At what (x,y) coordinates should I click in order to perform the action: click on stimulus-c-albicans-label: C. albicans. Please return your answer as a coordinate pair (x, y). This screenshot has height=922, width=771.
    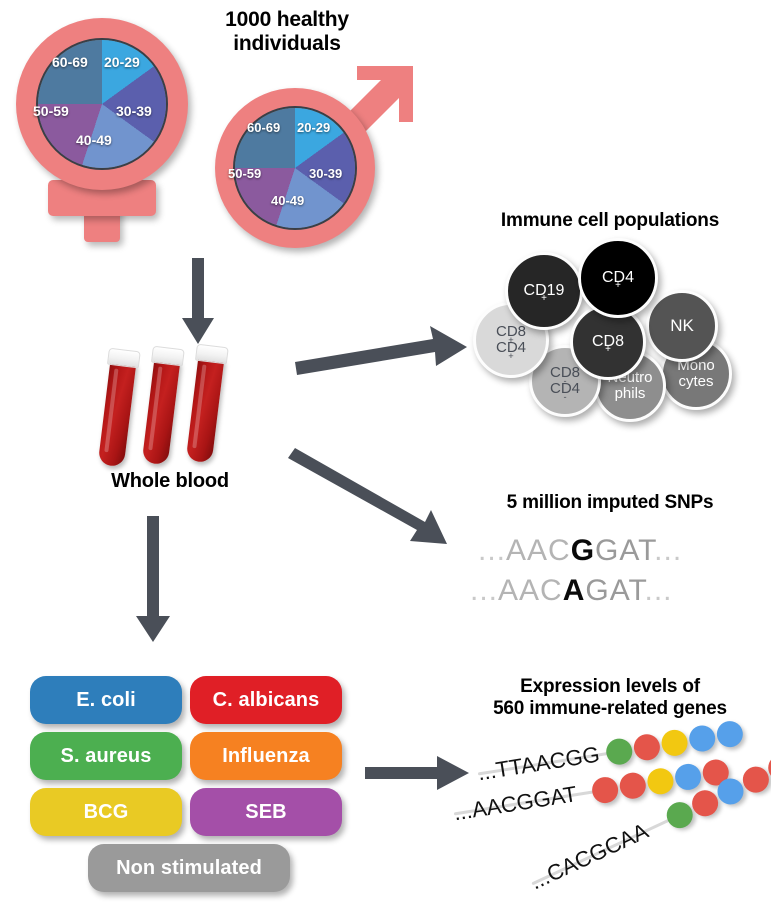
    Looking at the image, I should click on (266, 699).